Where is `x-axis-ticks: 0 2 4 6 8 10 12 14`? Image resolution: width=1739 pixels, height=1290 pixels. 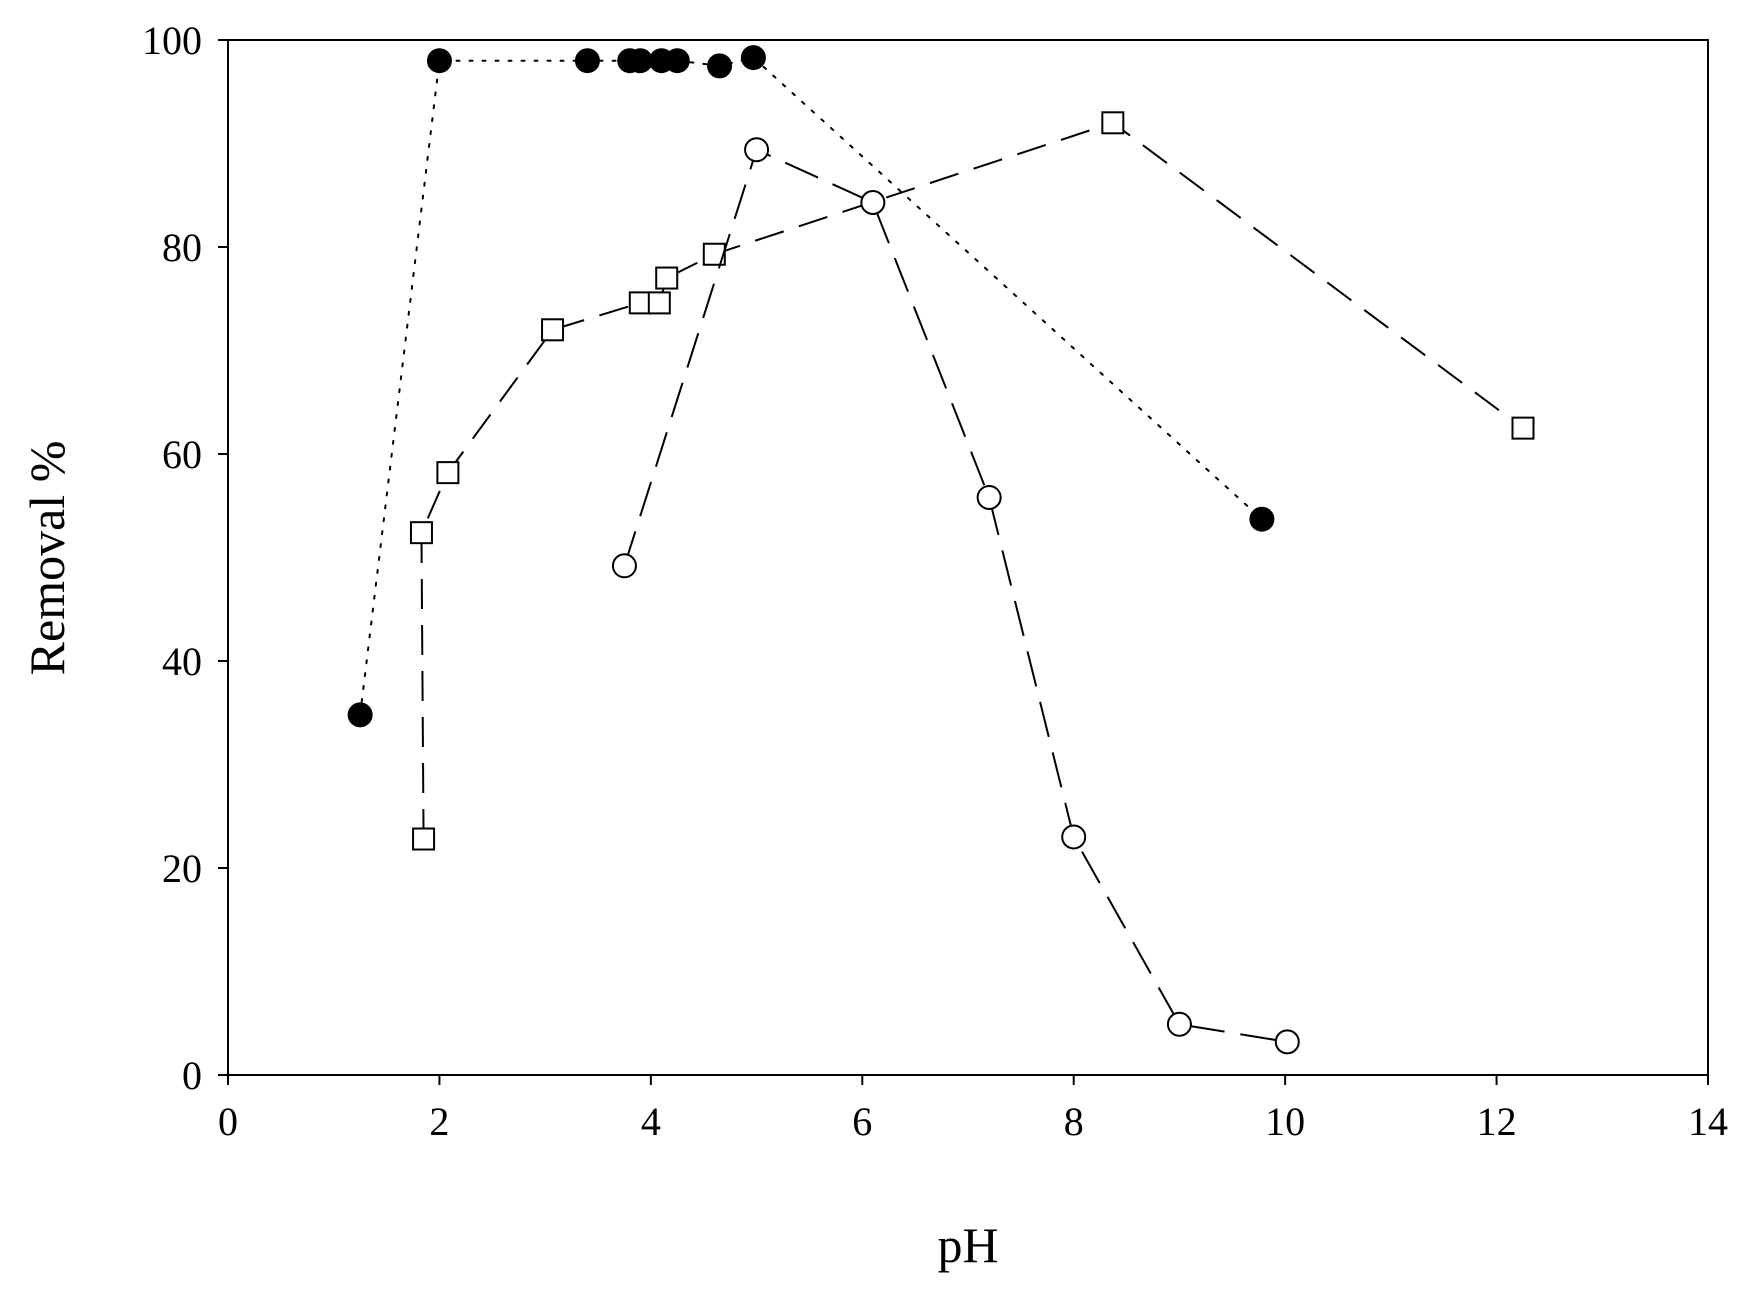 x-axis-ticks: 0 2 4 6 8 10 12 14 is located at coordinates (973, 1109).